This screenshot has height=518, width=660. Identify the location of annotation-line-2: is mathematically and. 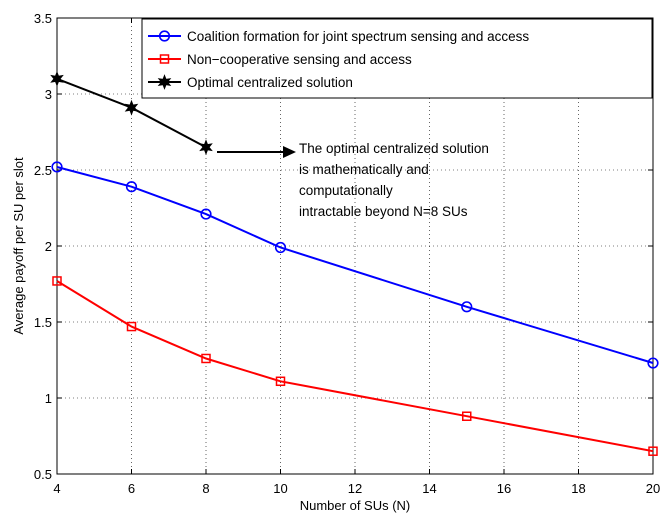
(364, 169).